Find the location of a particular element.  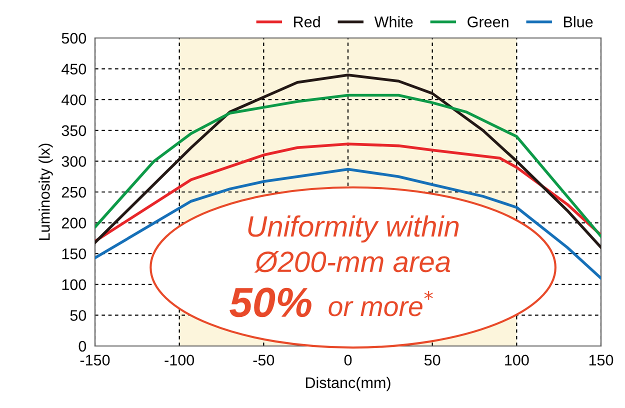

x-tick-label: -100 is located at coordinates (179, 360).